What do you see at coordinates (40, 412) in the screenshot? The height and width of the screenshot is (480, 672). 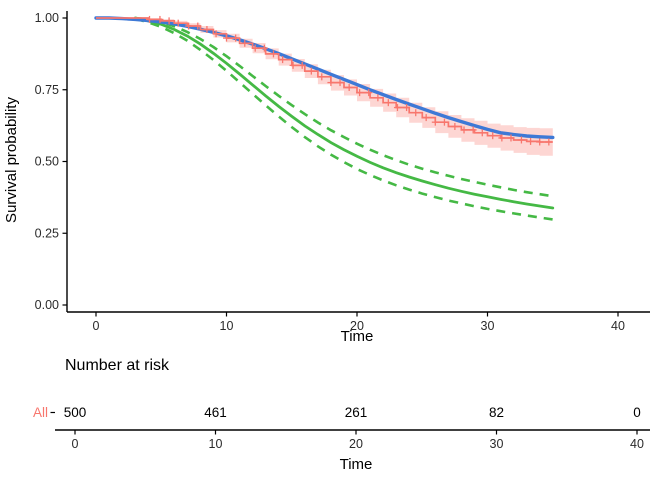 I see `risk-row-label: All` at bounding box center [40, 412].